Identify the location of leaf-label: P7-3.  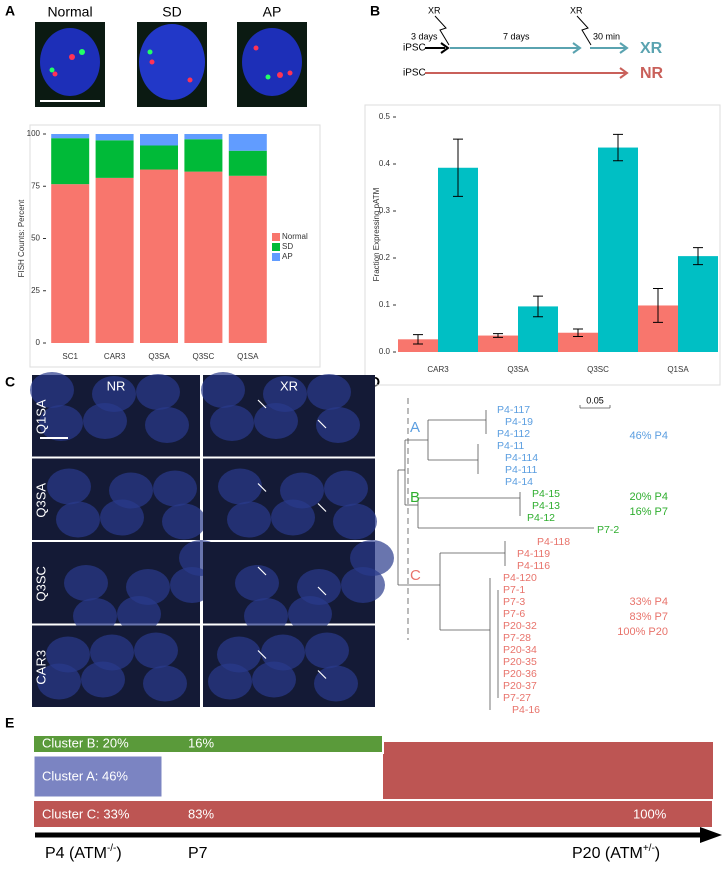
(514, 602).